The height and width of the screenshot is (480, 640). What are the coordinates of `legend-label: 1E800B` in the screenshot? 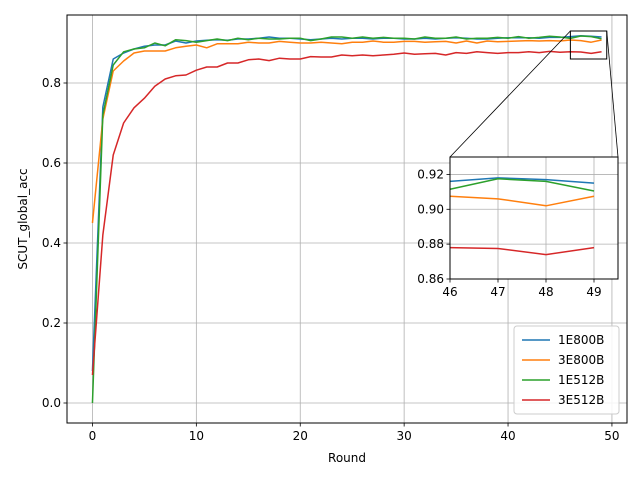 It's located at (581, 340).